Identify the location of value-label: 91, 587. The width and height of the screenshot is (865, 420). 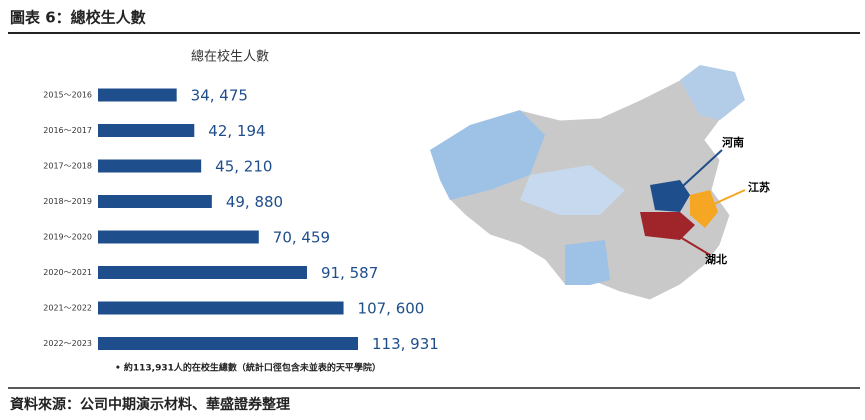
(349, 273).